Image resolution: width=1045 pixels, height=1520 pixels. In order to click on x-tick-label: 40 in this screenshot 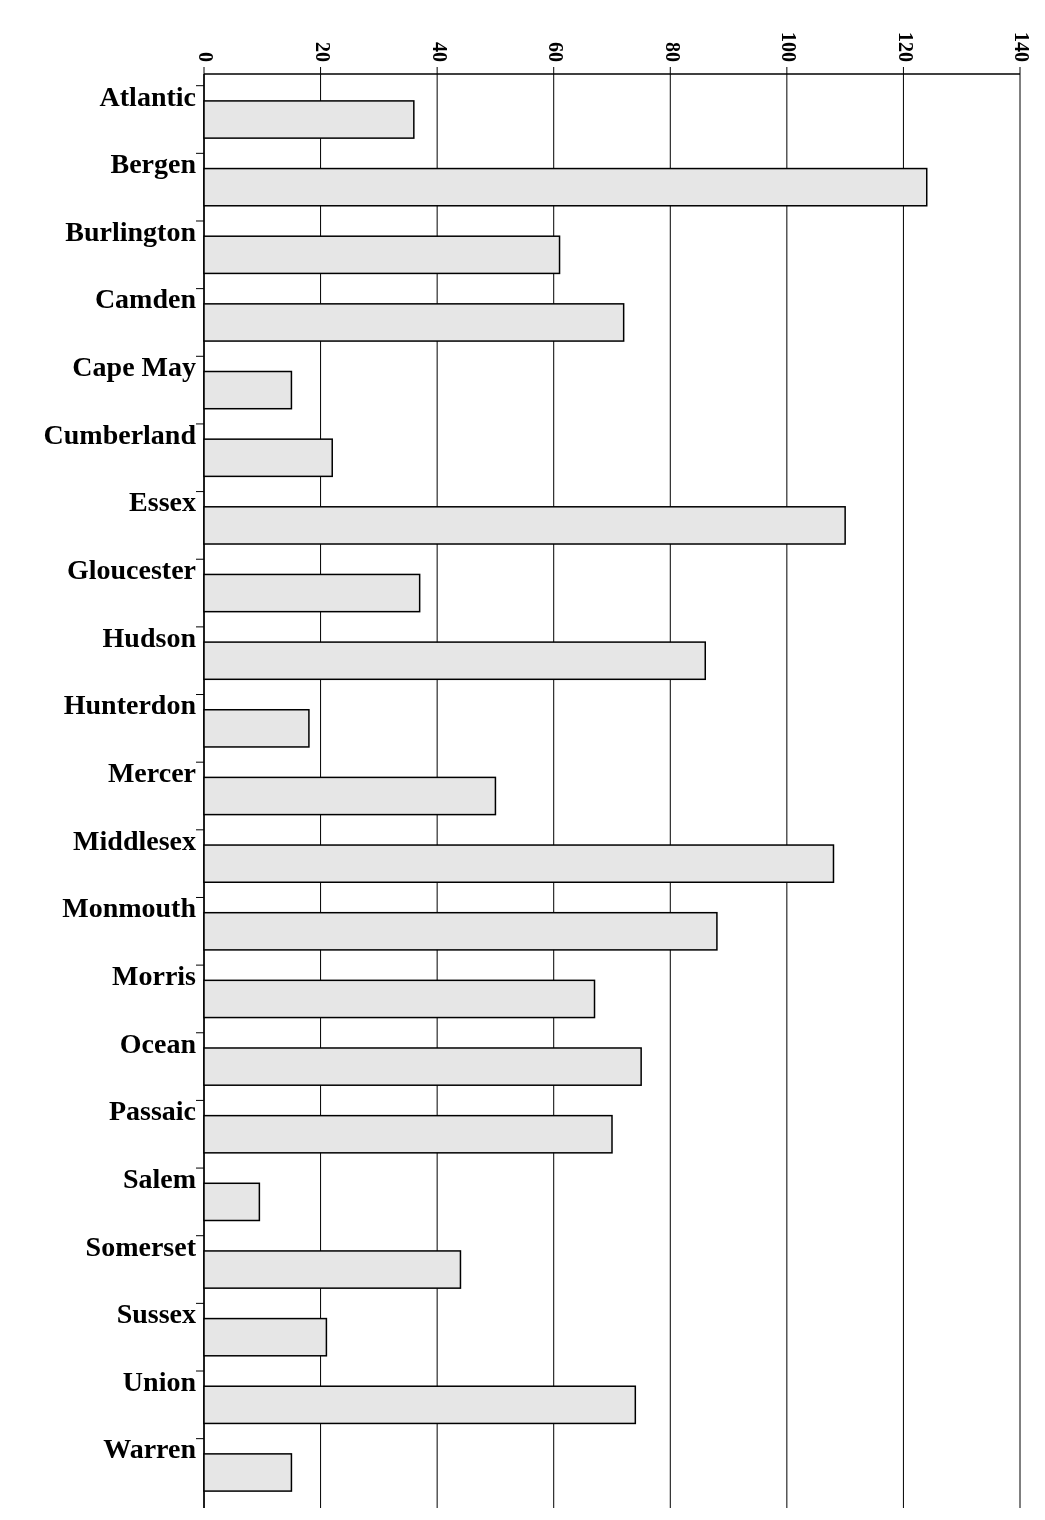, I will do `click(439, 52)`.